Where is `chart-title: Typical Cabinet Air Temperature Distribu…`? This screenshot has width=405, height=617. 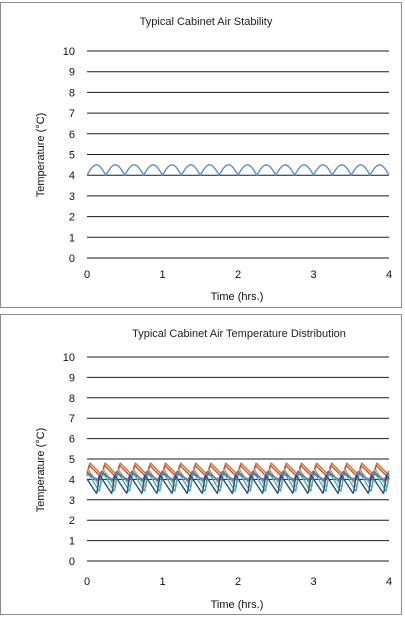
chart-title: Typical Cabinet Air Temperature Distribu… is located at coordinates (239, 334).